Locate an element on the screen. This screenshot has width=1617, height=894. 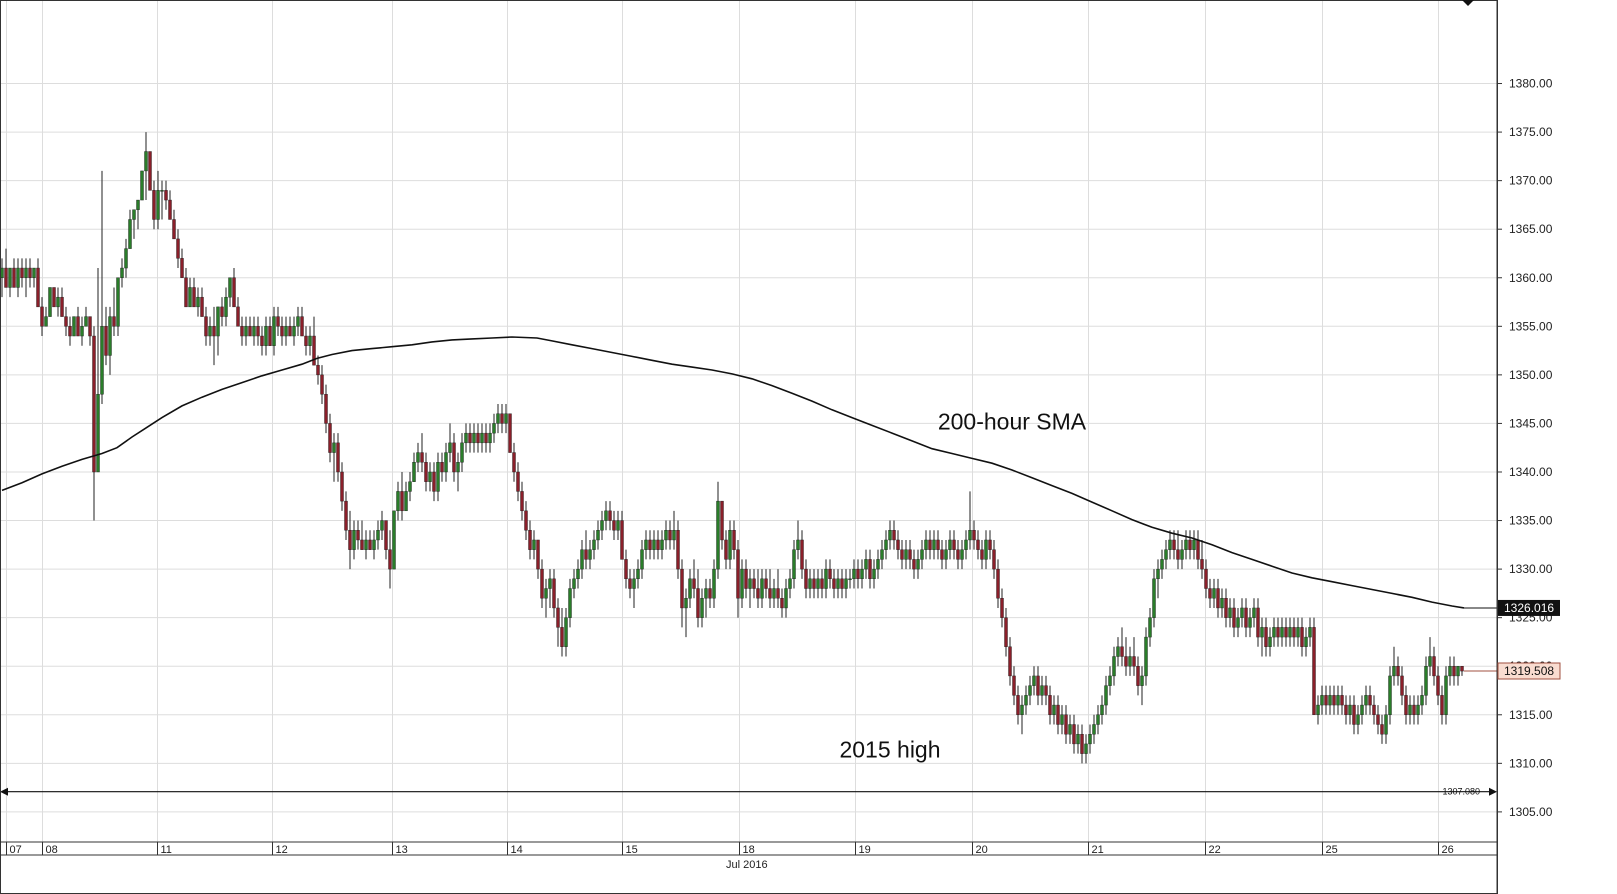
annotations: 200-hour SMA 2015 high is located at coordinates (962, 585).